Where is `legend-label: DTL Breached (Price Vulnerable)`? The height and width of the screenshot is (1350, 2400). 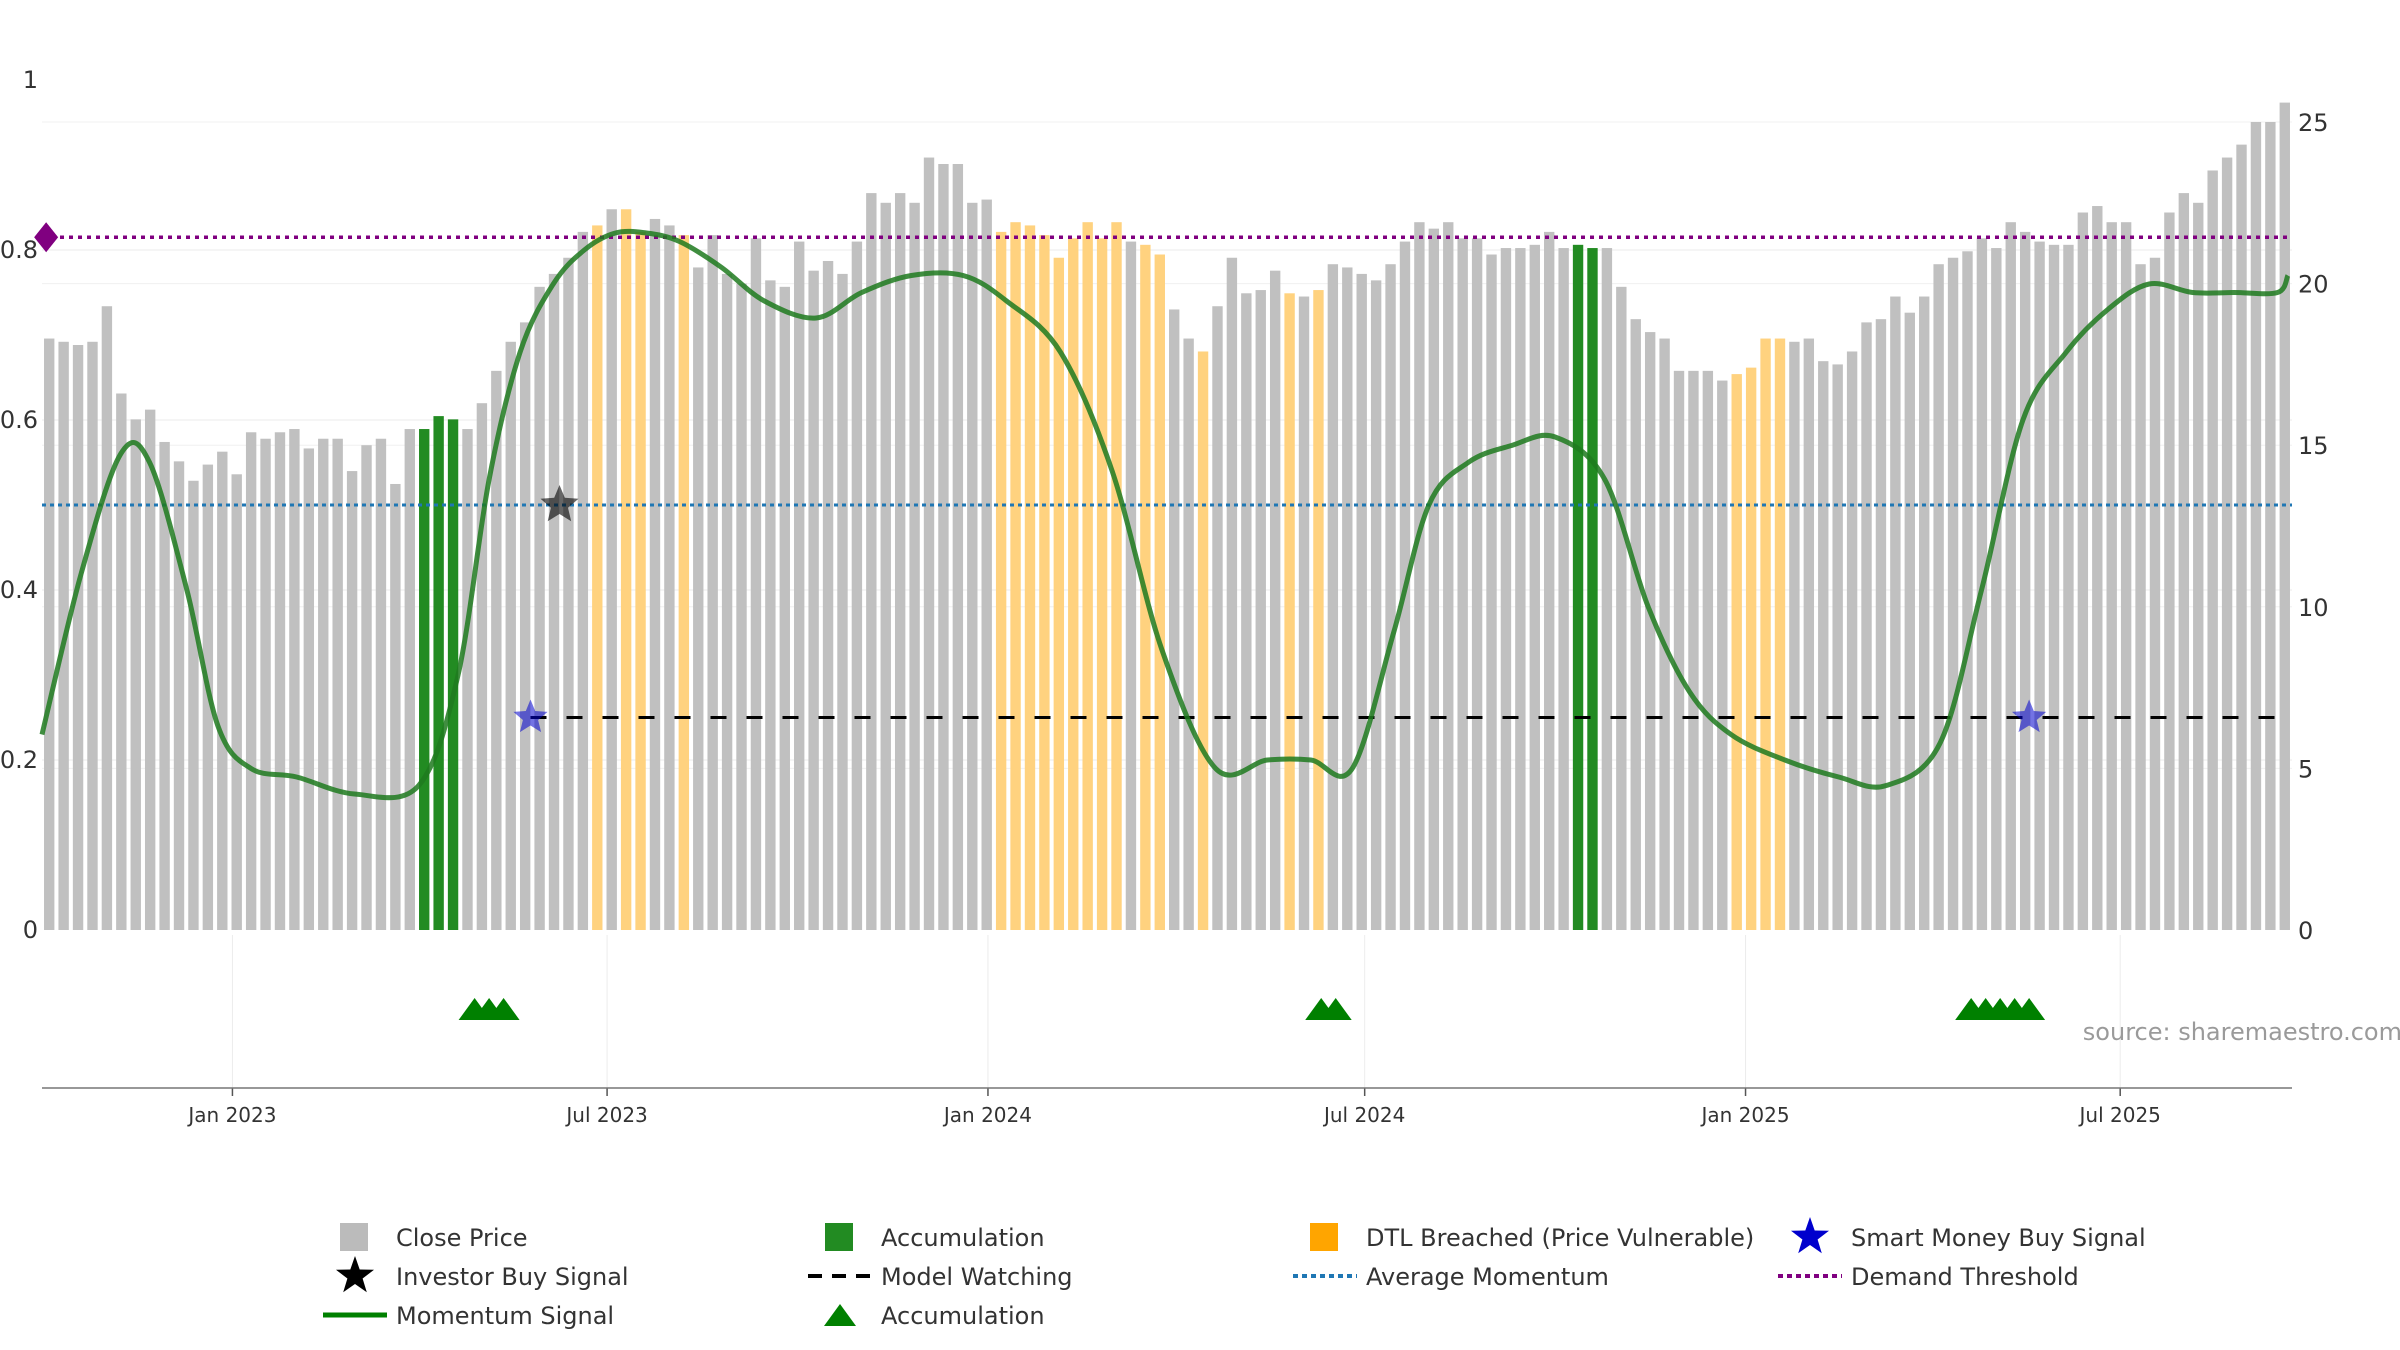
legend-label: DTL Breached (Price Vulnerable) is located at coordinates (1560, 1238).